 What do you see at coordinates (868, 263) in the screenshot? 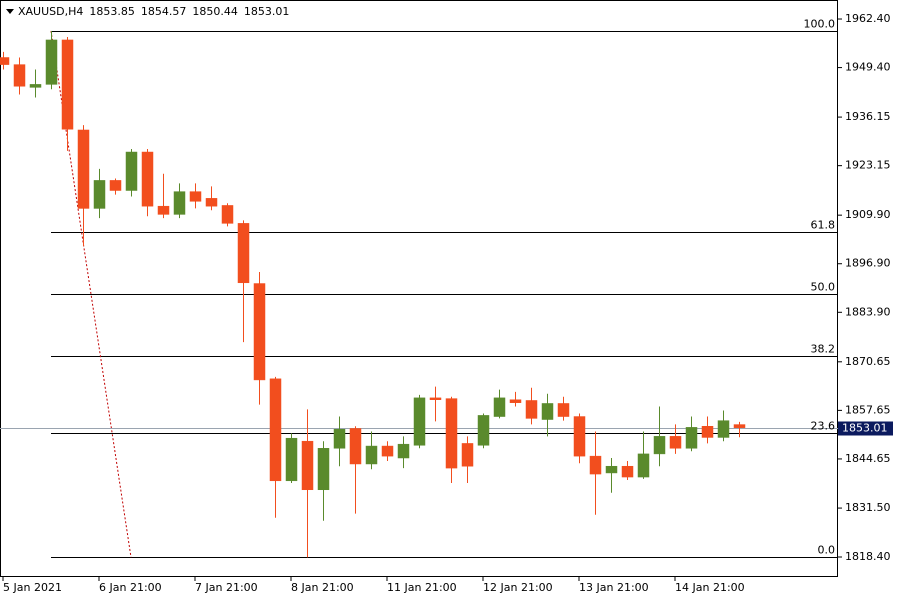
I see `y-tick-label: 1896.90` at bounding box center [868, 263].